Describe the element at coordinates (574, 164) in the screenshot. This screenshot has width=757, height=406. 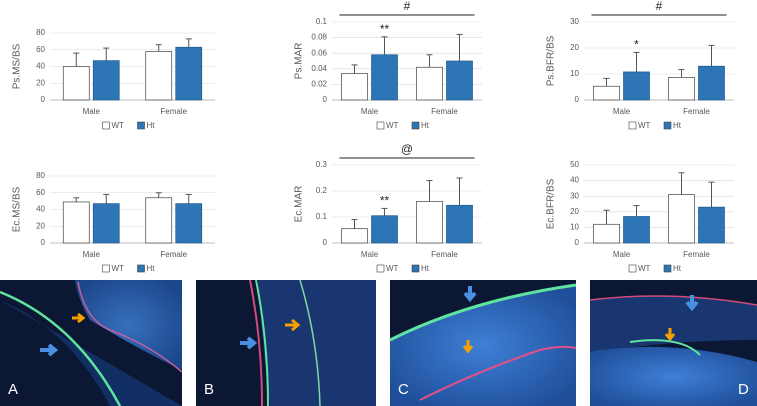
I see `y-tick-label: 50` at that location.